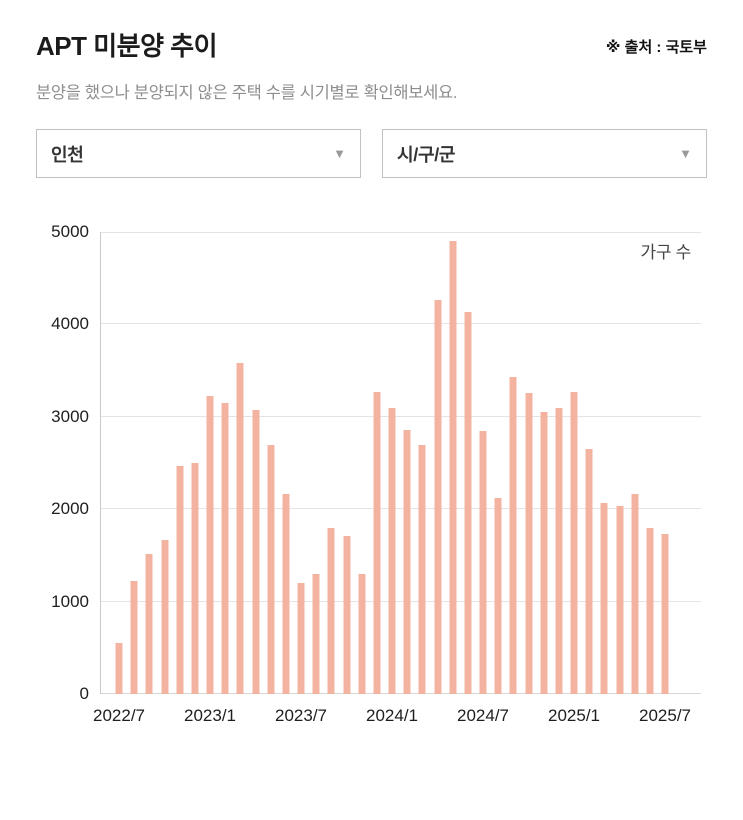 This screenshot has width=743, height=820. Describe the element at coordinates (426, 154) in the screenshot. I see `district-dropdown-value: 시/구/군` at that location.